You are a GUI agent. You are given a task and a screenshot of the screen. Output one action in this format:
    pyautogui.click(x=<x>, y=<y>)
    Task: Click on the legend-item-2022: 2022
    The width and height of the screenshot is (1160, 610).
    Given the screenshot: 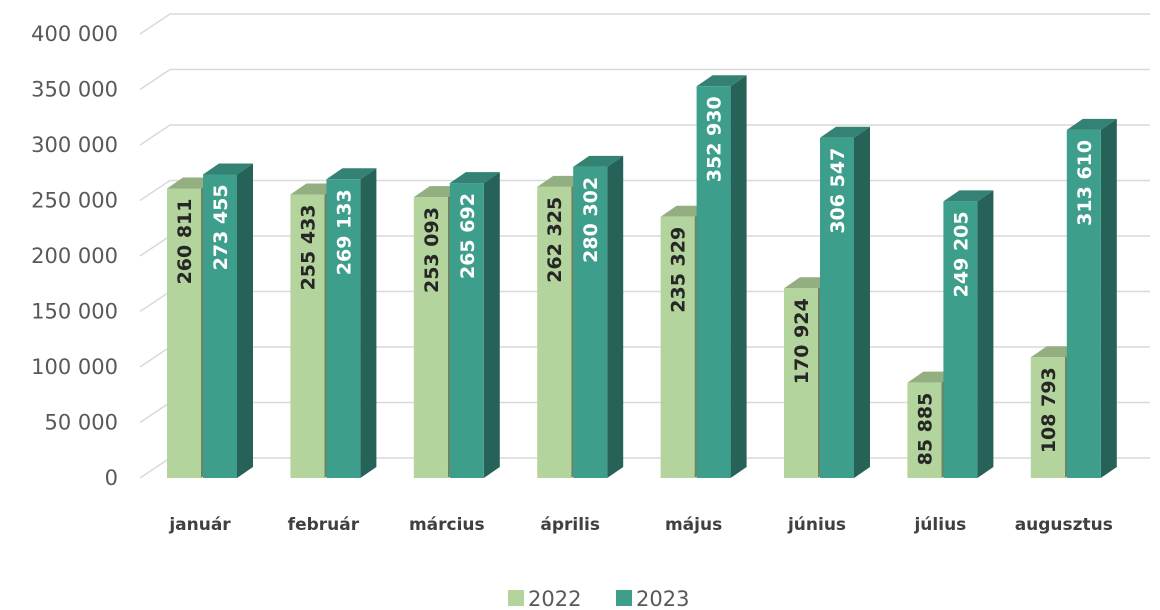 What is the action you would take?
    pyautogui.click(x=544, y=598)
    